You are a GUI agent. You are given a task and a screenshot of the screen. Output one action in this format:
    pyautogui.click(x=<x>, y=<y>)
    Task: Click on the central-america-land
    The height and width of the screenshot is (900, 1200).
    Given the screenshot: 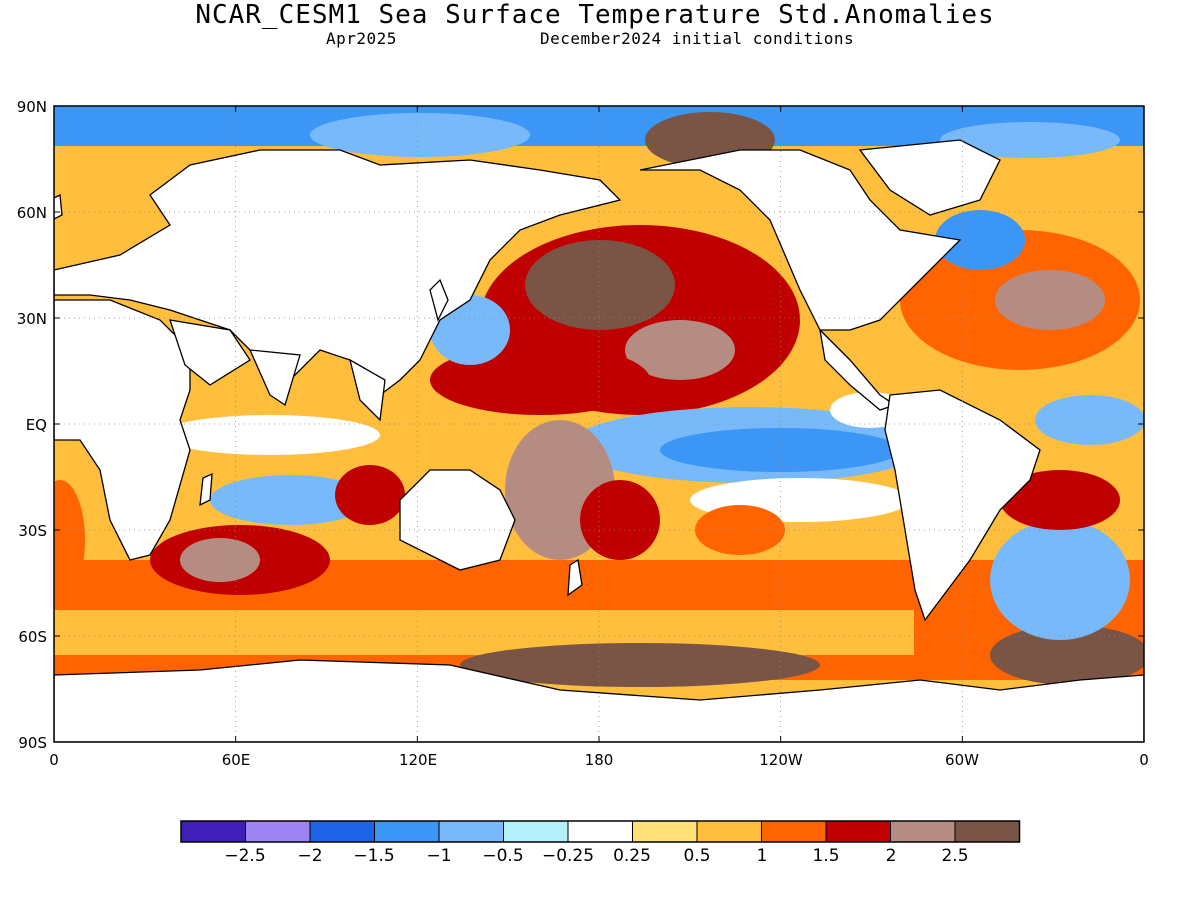 What is the action you would take?
    pyautogui.click(x=858, y=369)
    